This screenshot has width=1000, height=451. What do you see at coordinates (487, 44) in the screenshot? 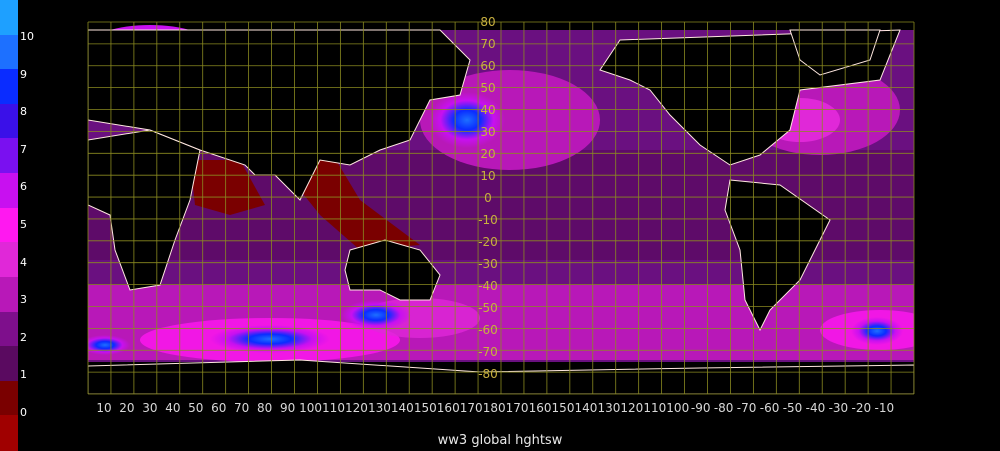
I see `latitude-label: 70` at bounding box center [487, 44].